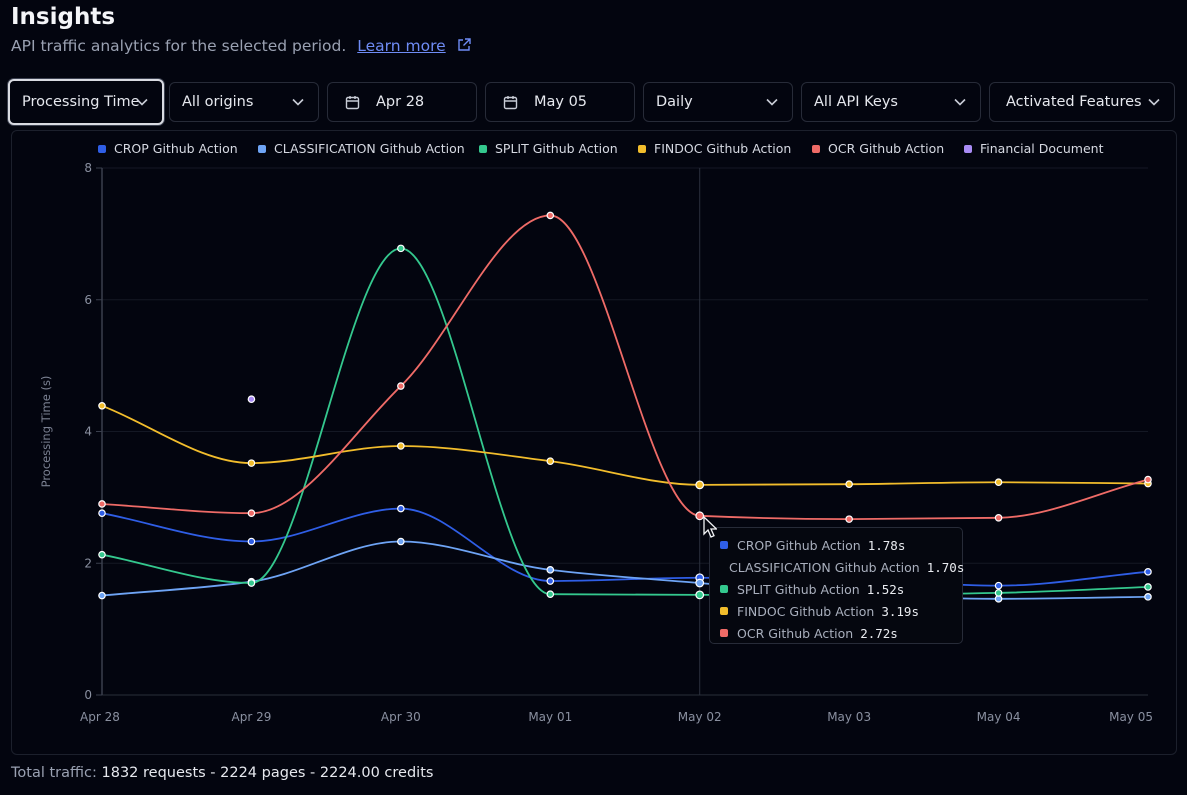 The image size is (1187, 795). Describe the element at coordinates (556, 148) in the screenshot. I see `legend-label: SPLIT Github Action` at that location.